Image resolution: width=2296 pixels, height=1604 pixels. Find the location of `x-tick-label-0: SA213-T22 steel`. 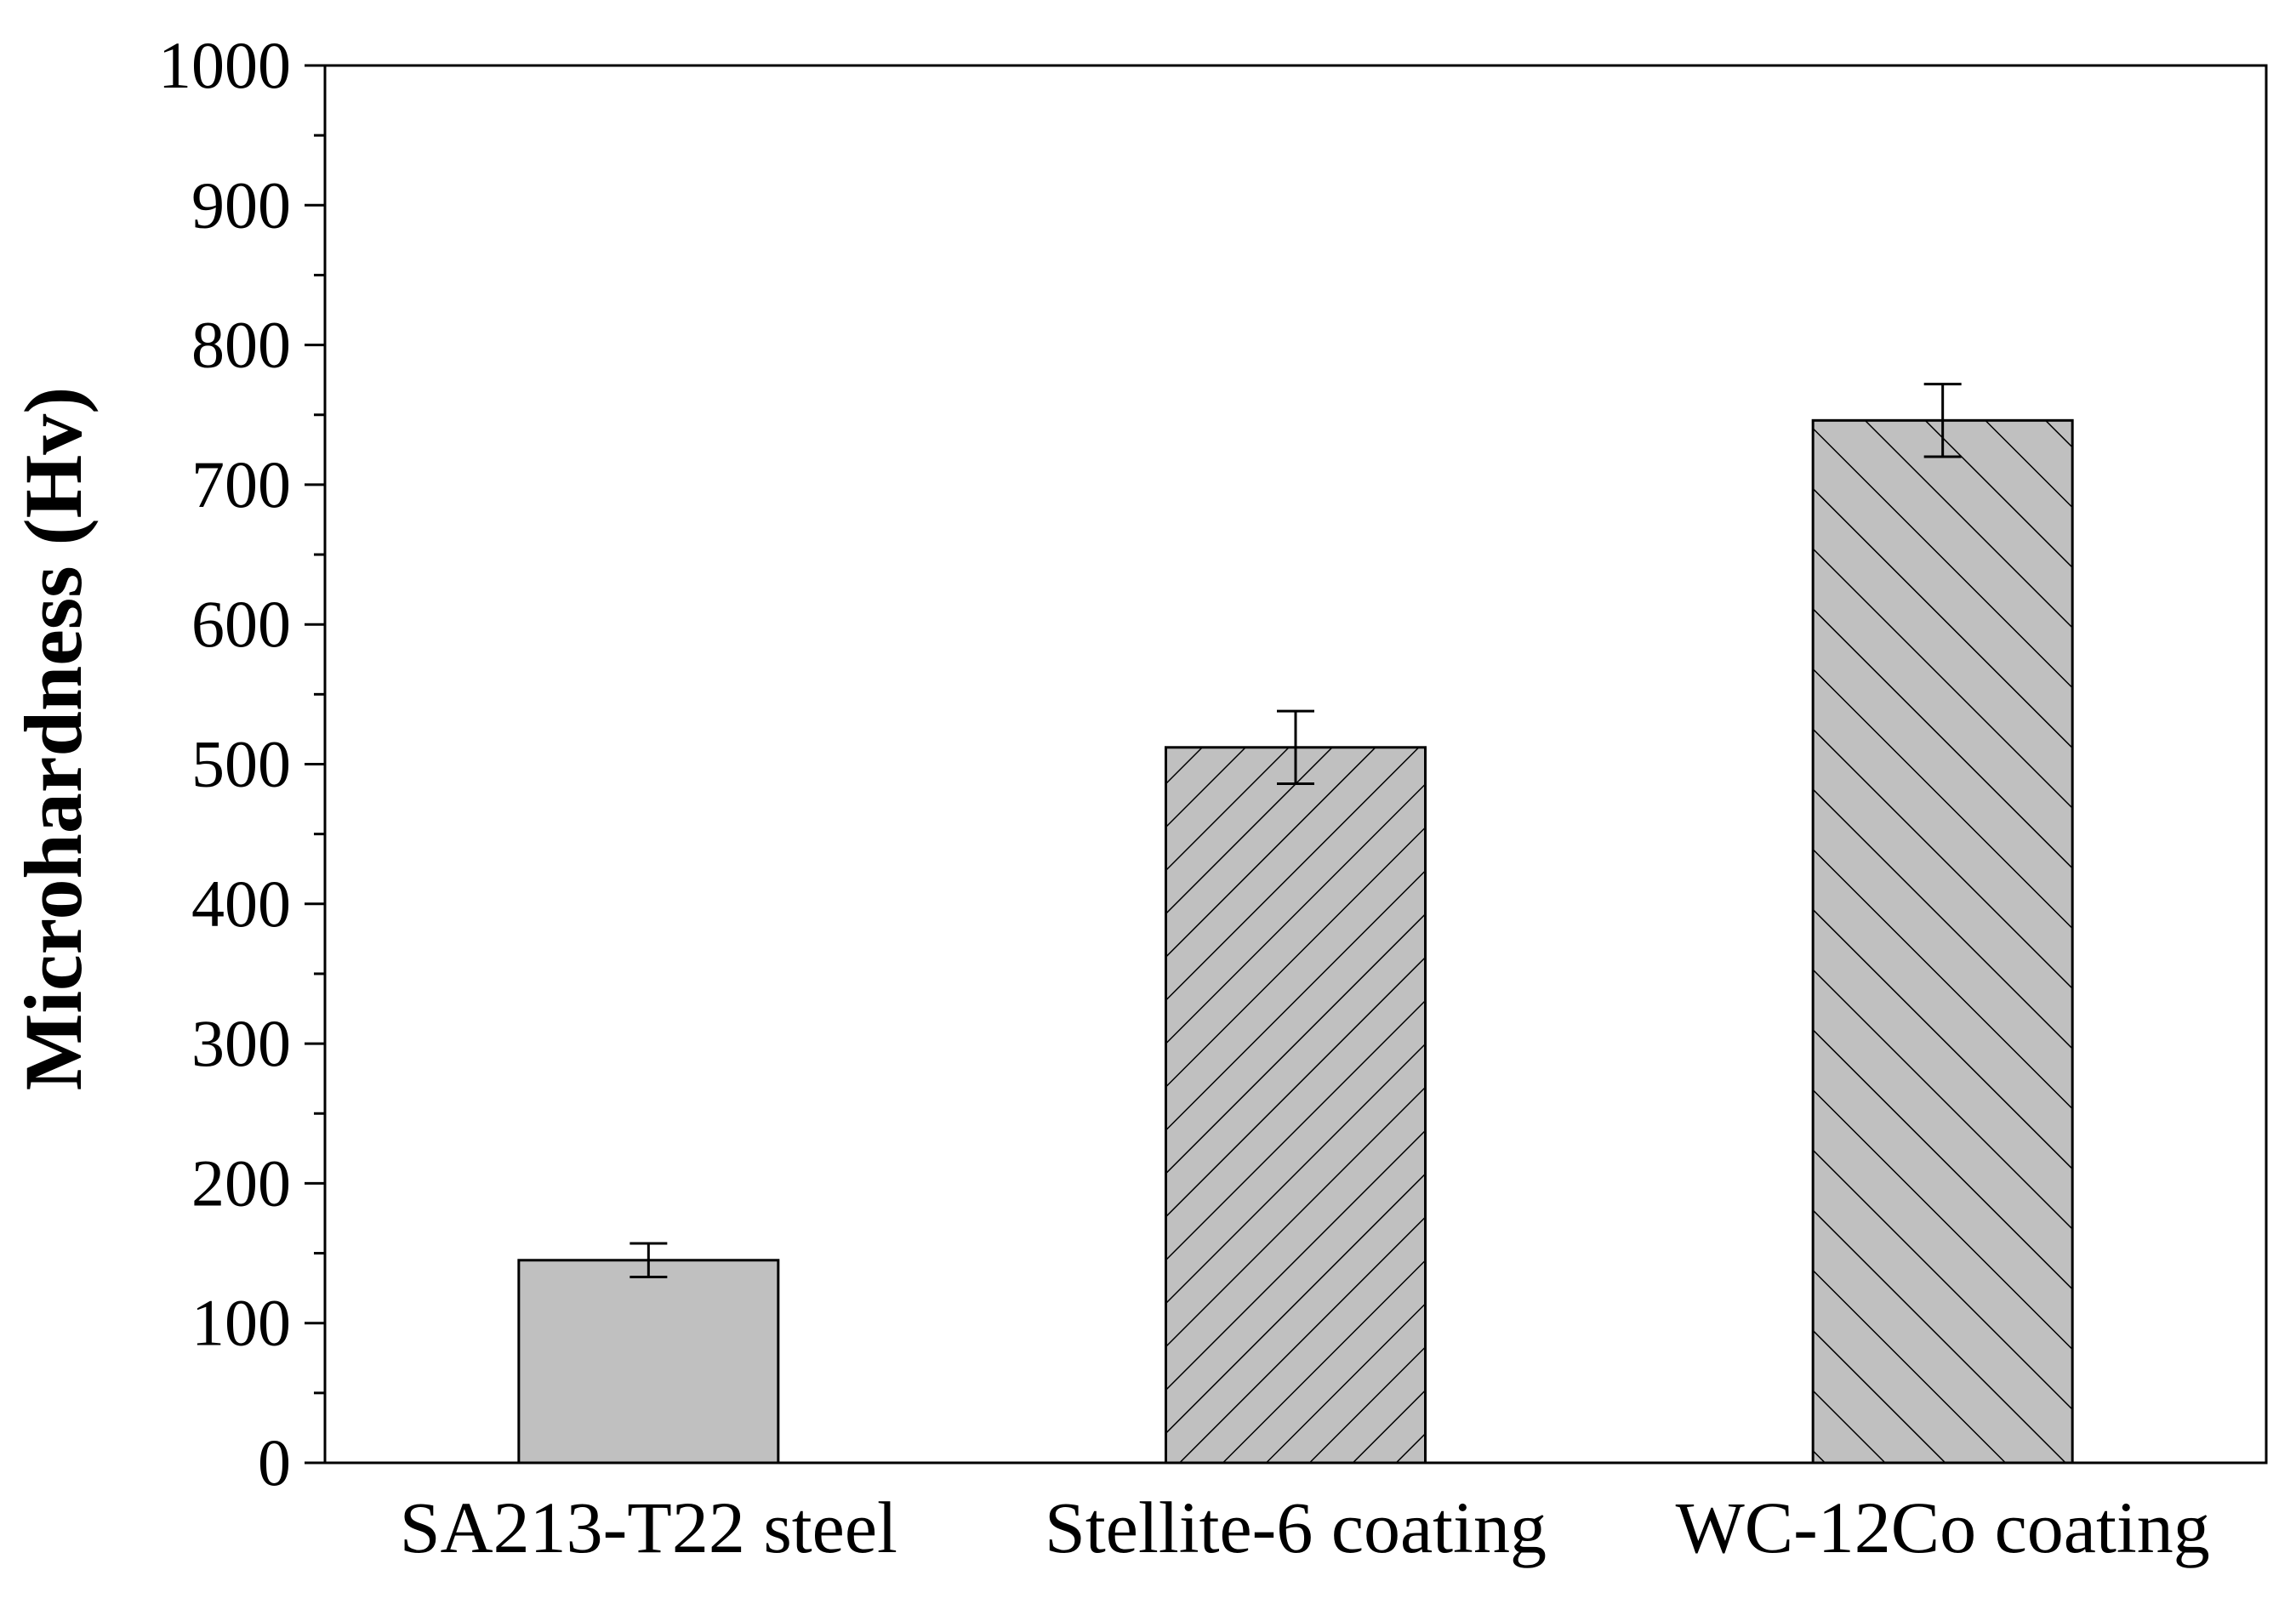

x-tick-label-0: SA213-T22 steel is located at coordinates (648, 1527).